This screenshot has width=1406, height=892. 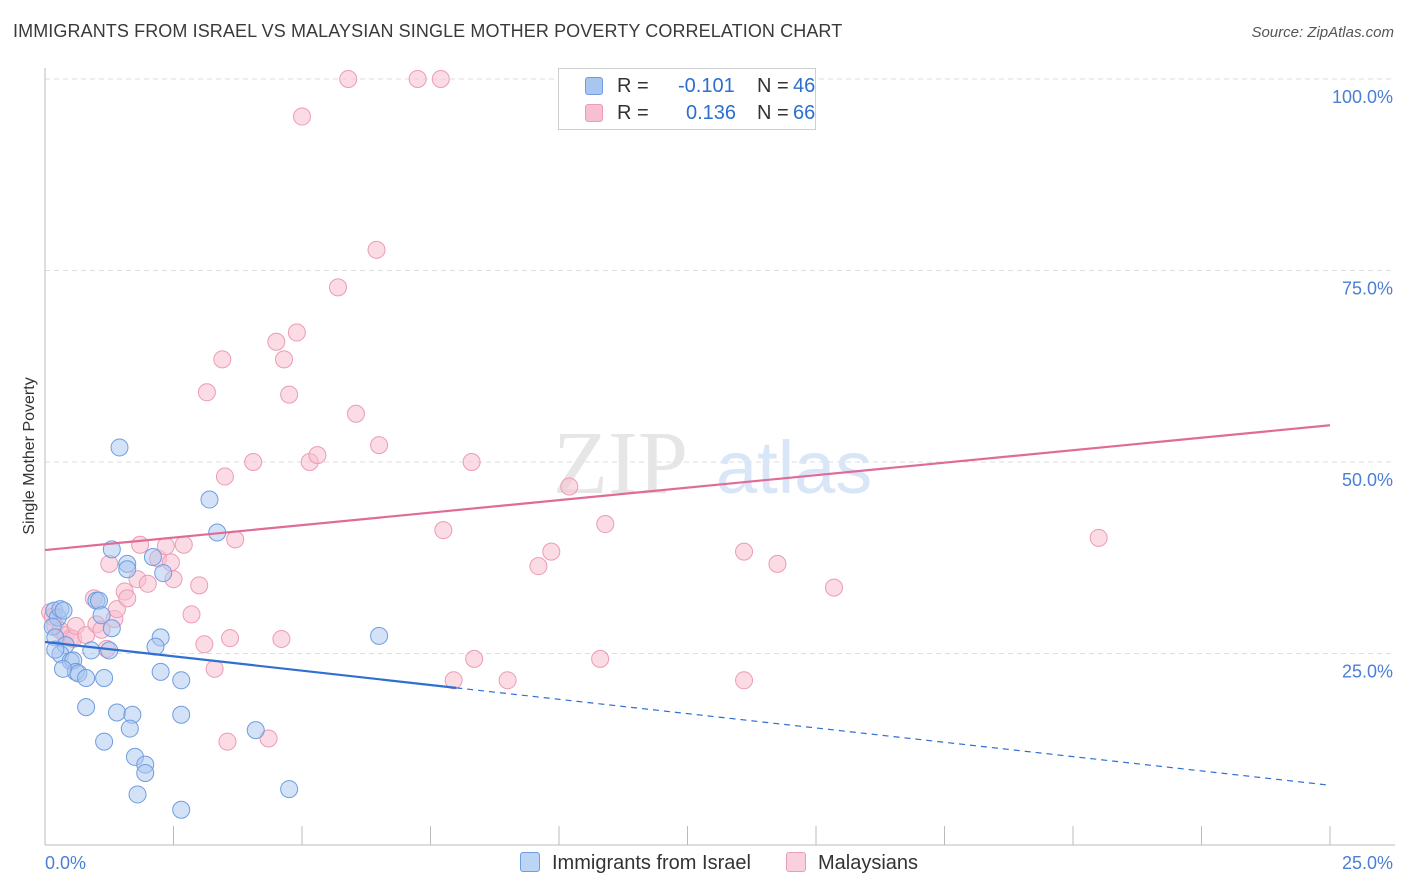 What do you see at coordinates (1367, 480) in the screenshot?
I see `y-tick-label: 50.0%` at bounding box center [1367, 480].